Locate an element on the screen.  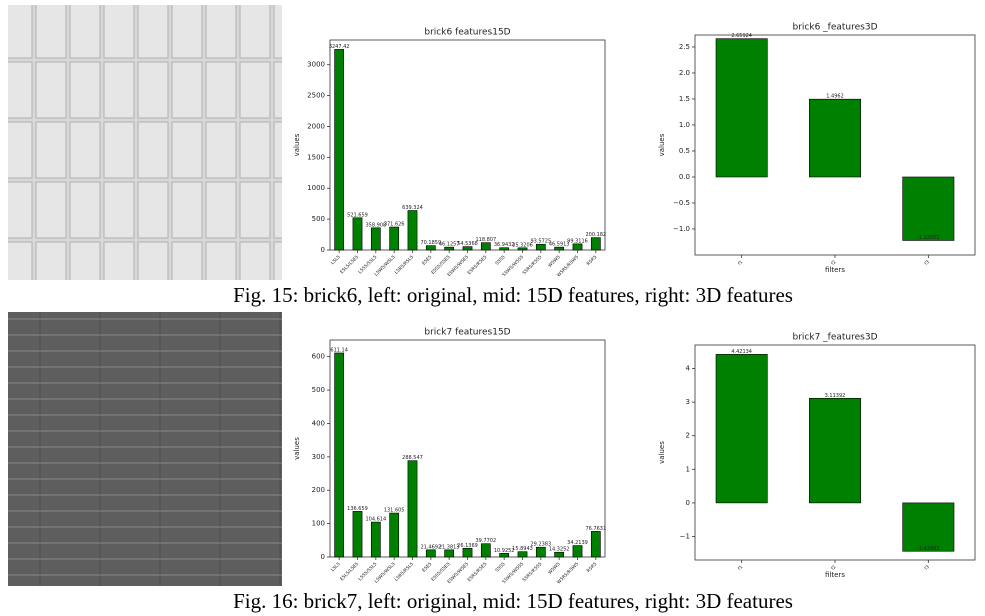
data-label: 131.605 is located at coordinates (394, 511).